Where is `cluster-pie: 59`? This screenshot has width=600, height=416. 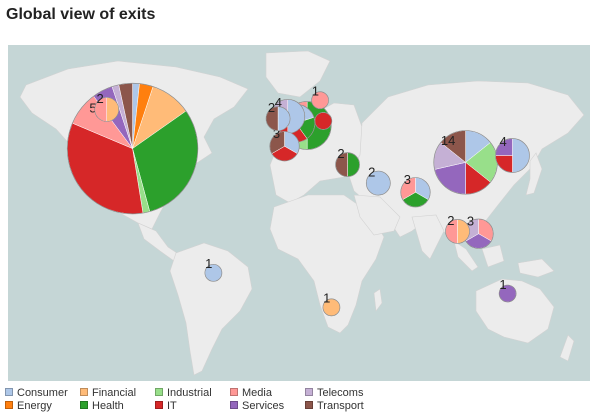
cluster-pie: 59 is located at coordinates (132, 148).